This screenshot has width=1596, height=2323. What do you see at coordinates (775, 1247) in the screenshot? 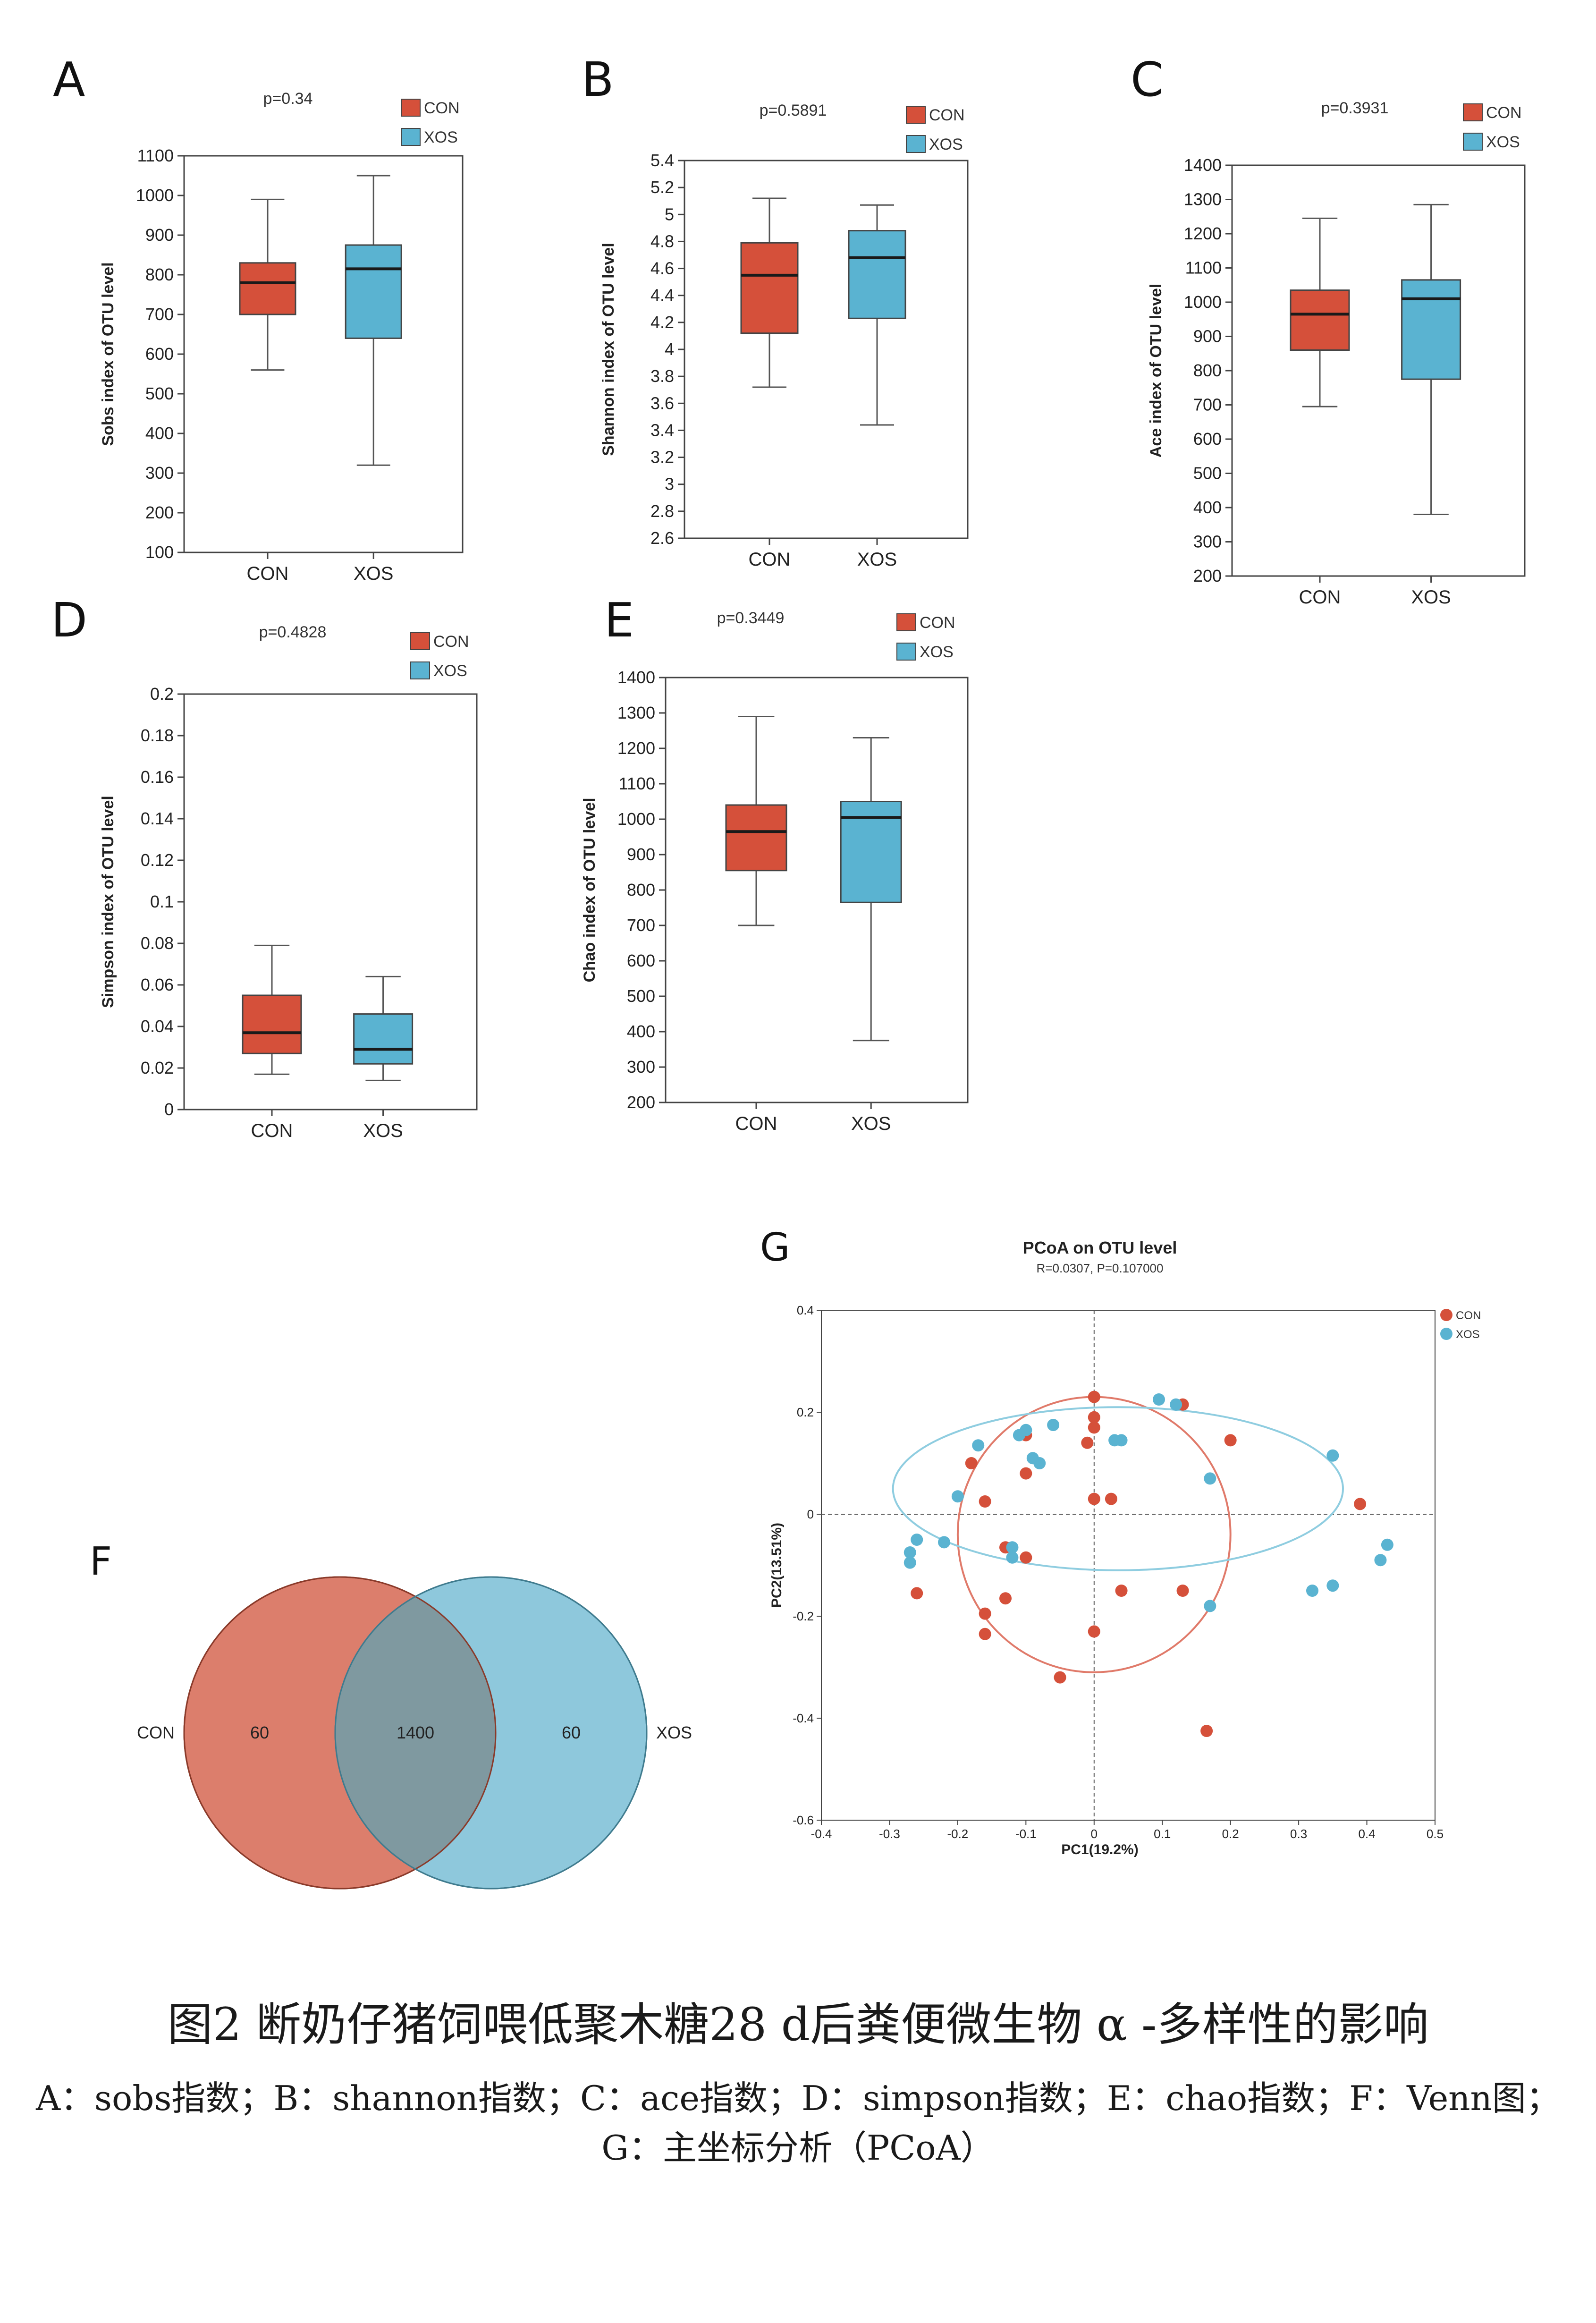
I see `panel-letter-g: G` at bounding box center [775, 1247].